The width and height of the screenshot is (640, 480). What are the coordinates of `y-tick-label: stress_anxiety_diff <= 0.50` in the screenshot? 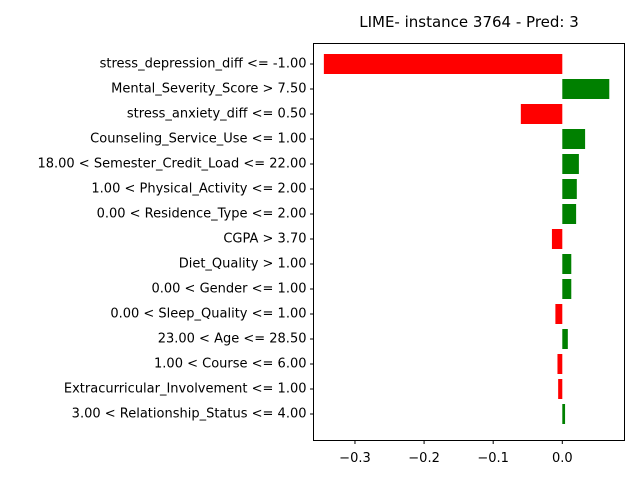 It's located at (217, 114).